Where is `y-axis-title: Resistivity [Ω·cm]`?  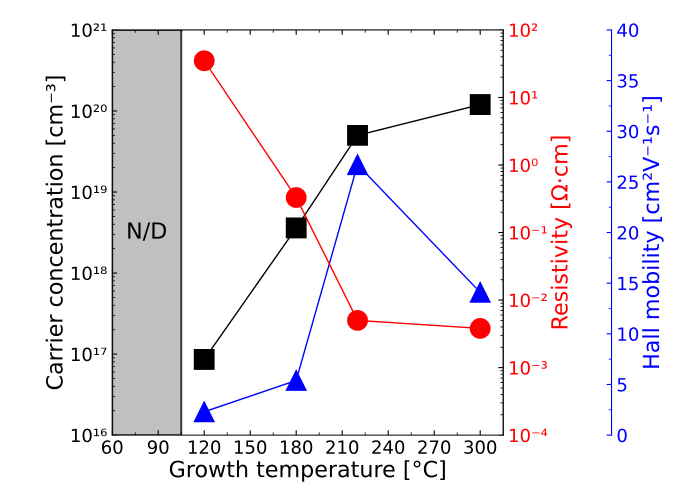
y-axis-title: Resistivity [Ω·cm] is located at coordinates (561, 232).